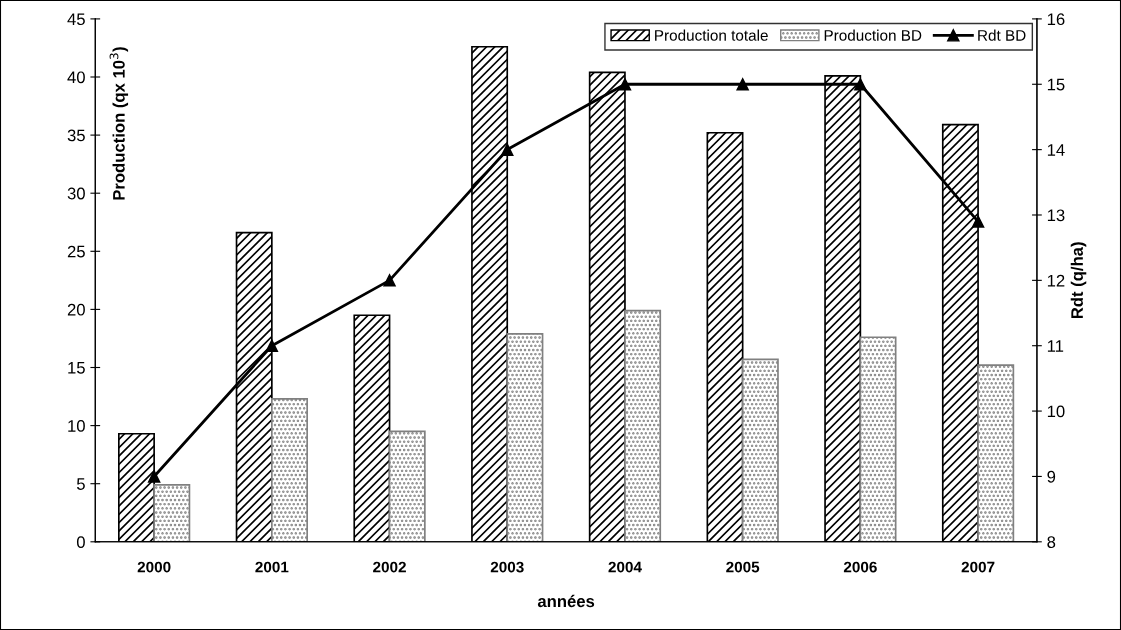 Image resolution: width=1121 pixels, height=630 pixels. What do you see at coordinates (76, 368) in the screenshot?
I see `y-tick-label: 15` at bounding box center [76, 368].